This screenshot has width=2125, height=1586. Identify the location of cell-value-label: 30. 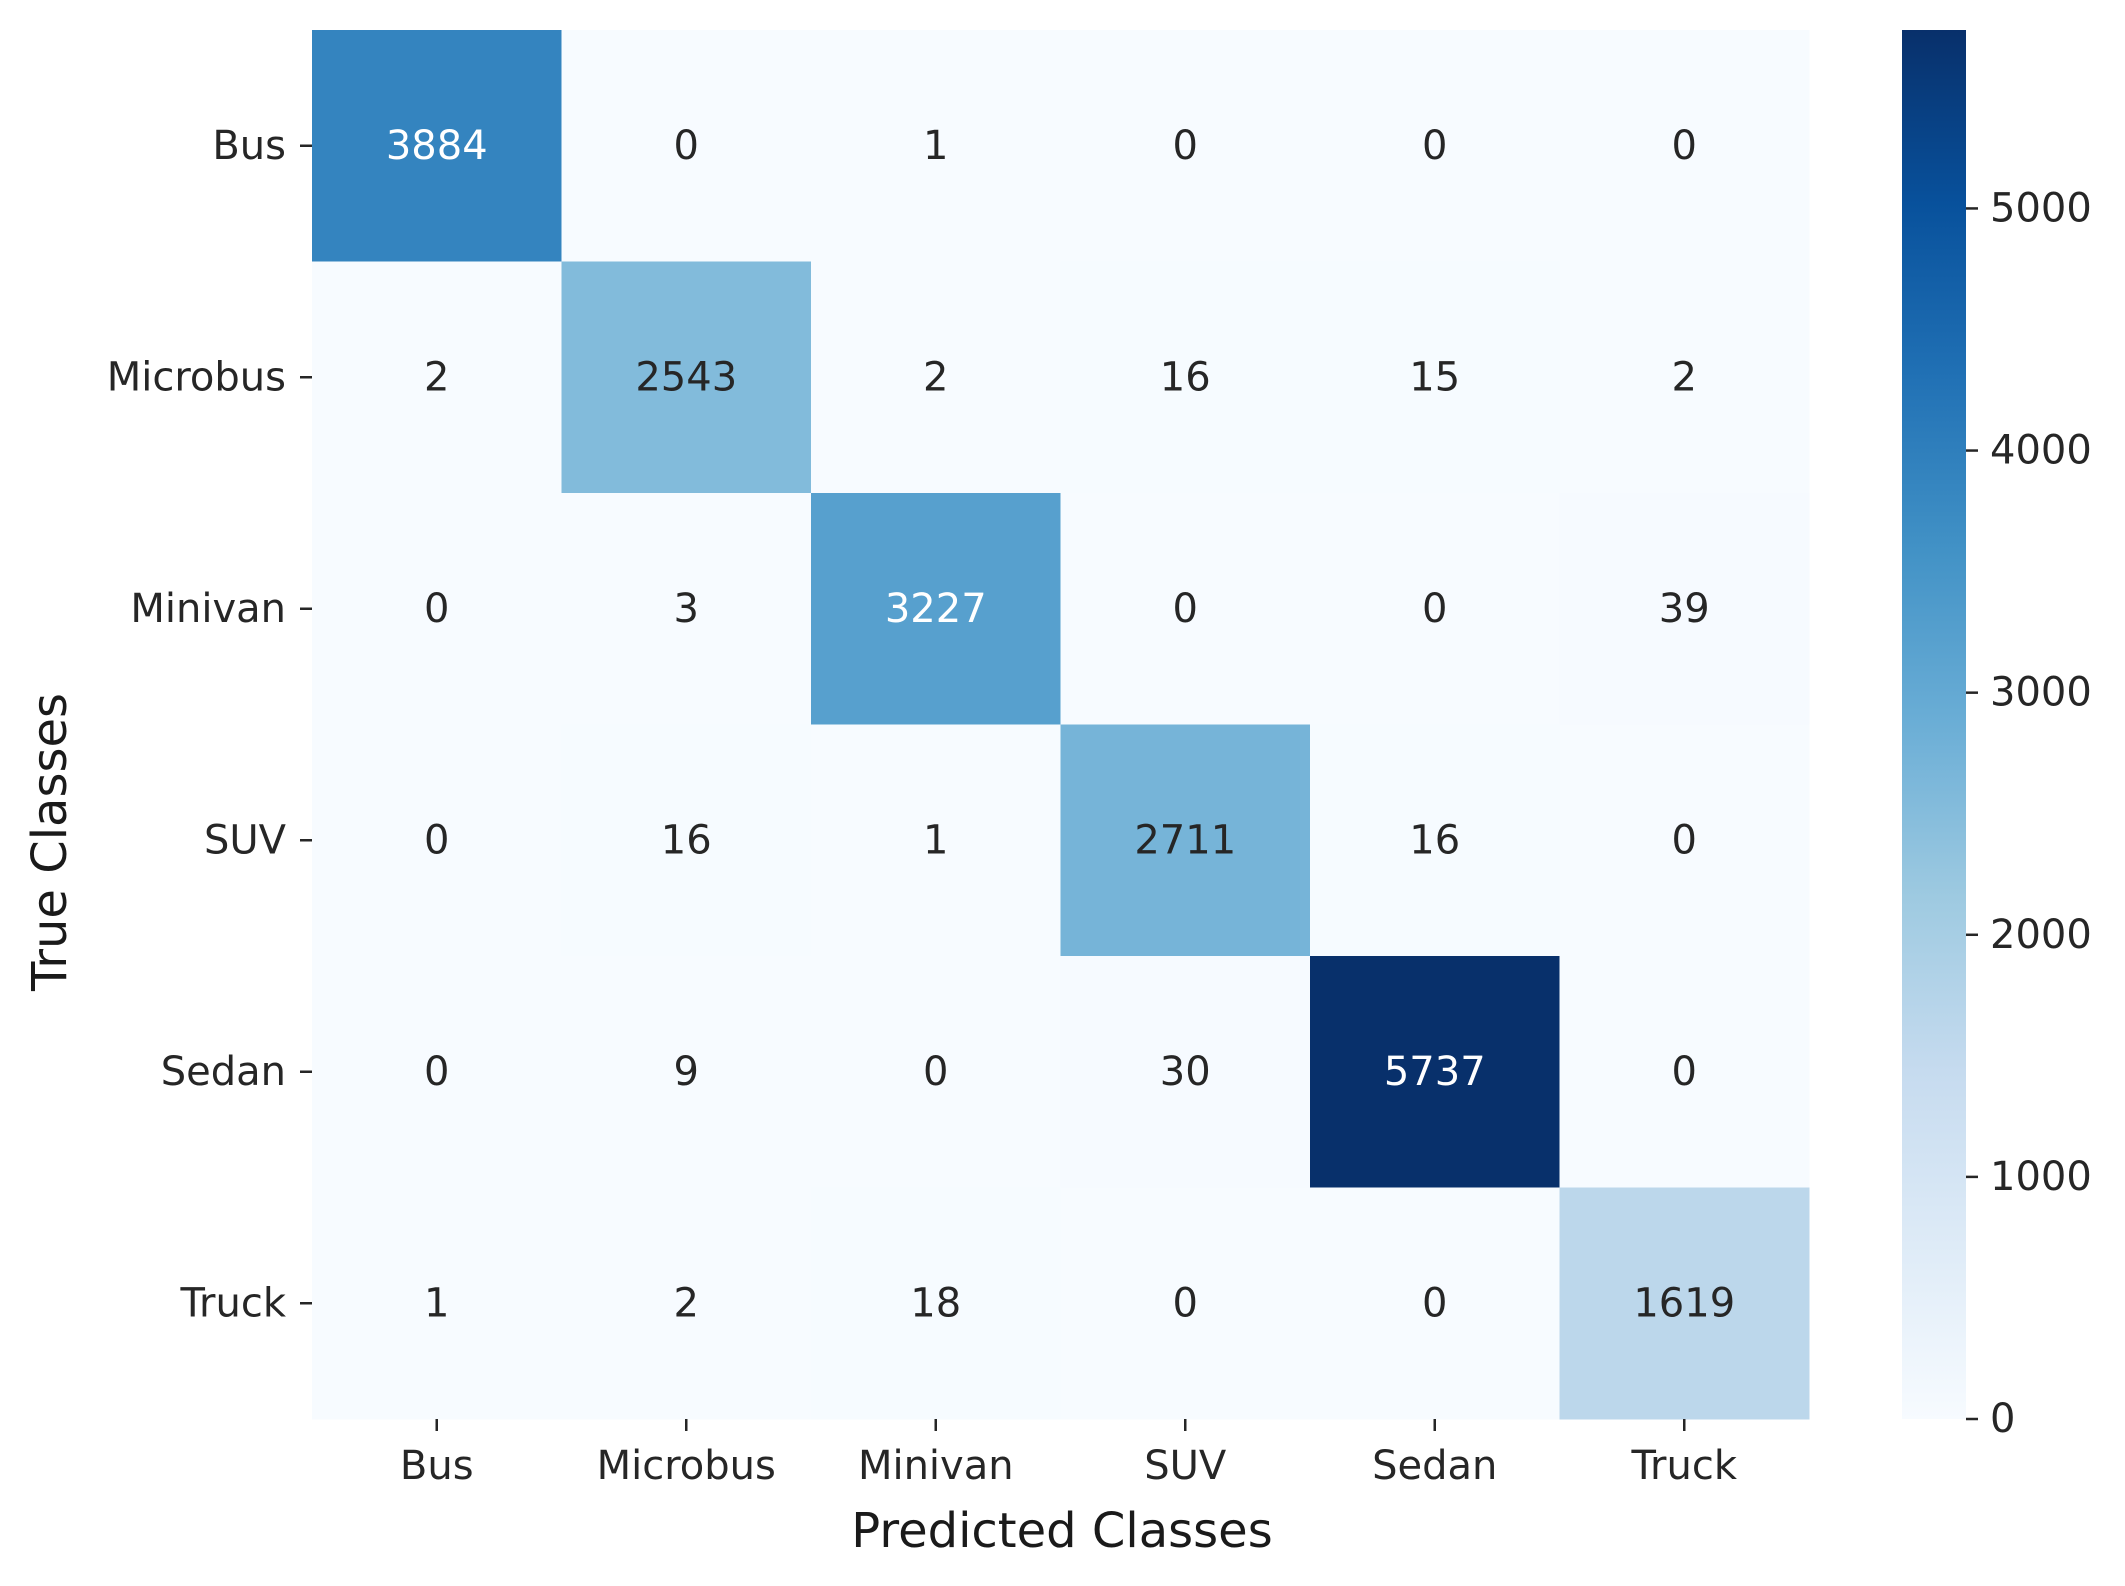
(1185, 1072).